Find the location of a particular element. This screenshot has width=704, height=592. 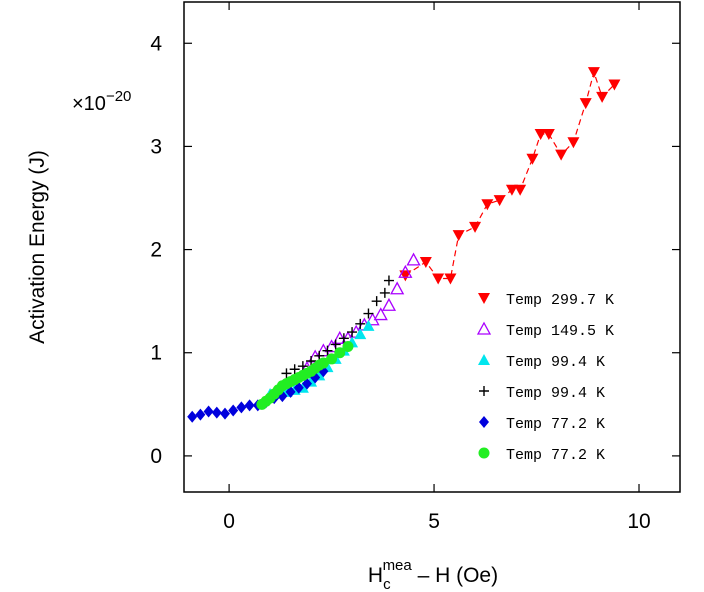

y-multiplier: ×10⁻²⁰ is located at coordinates (101, 101).